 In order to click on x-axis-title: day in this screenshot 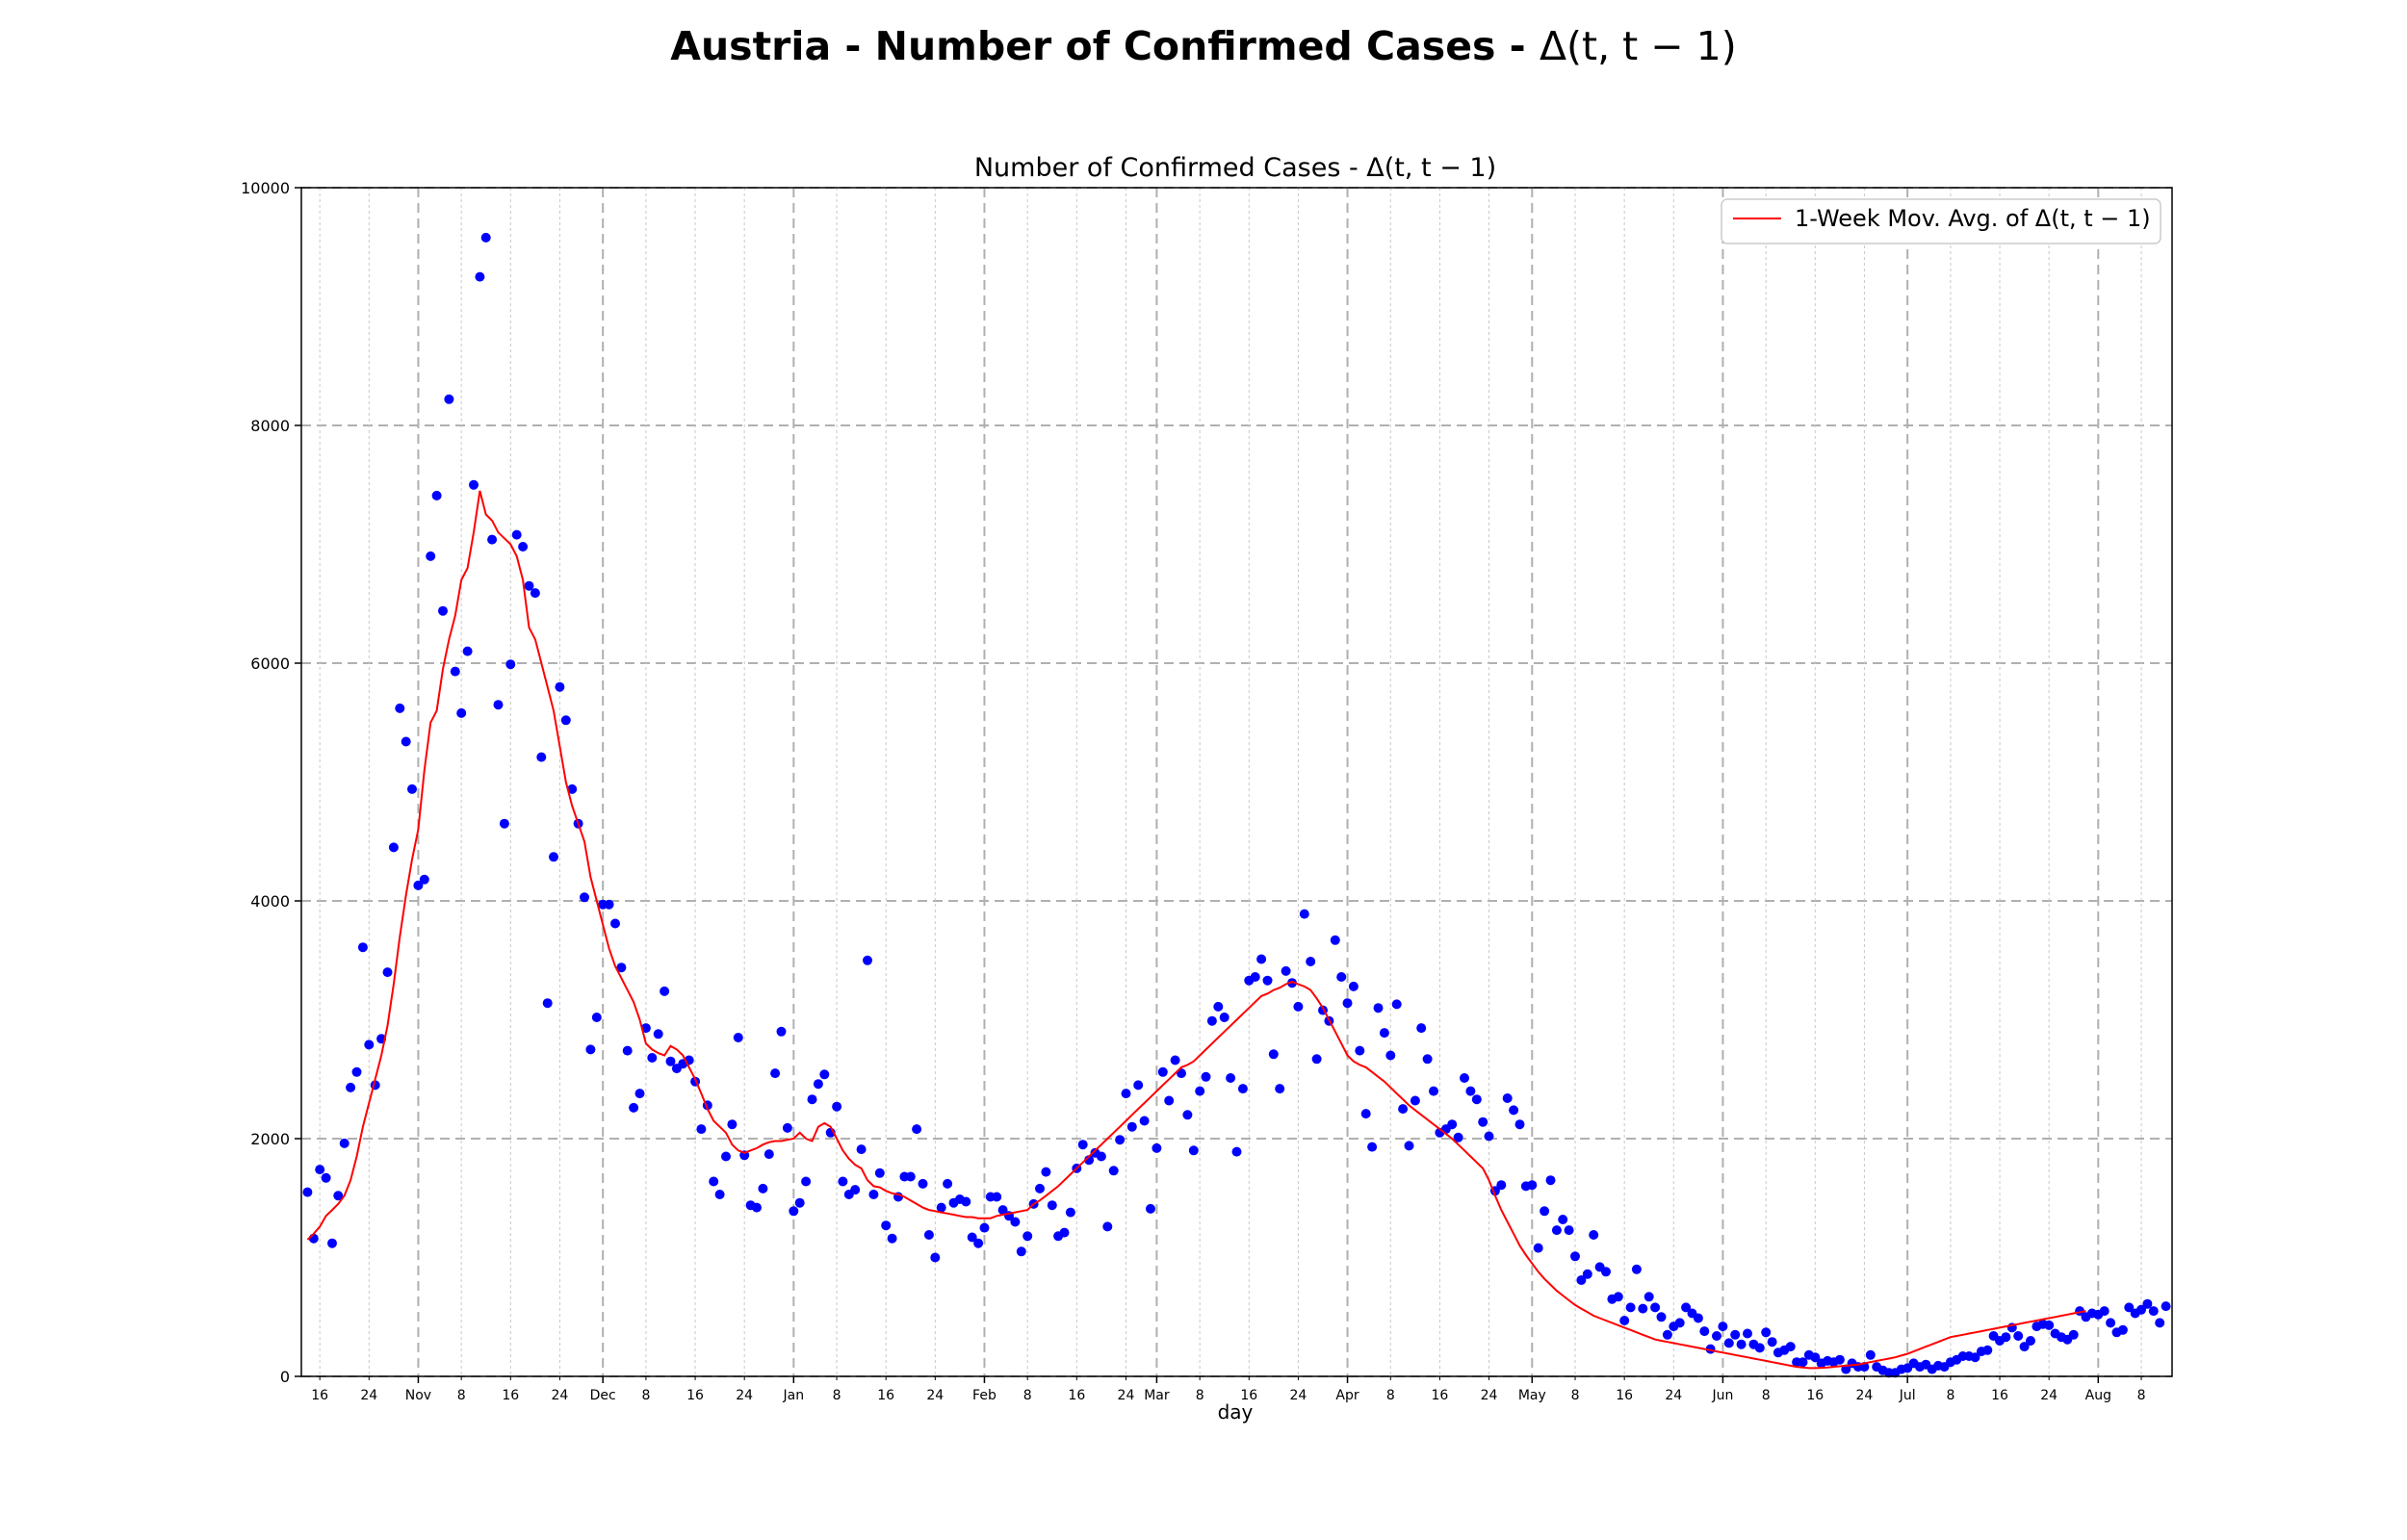, I will do `click(1236, 1412)`.